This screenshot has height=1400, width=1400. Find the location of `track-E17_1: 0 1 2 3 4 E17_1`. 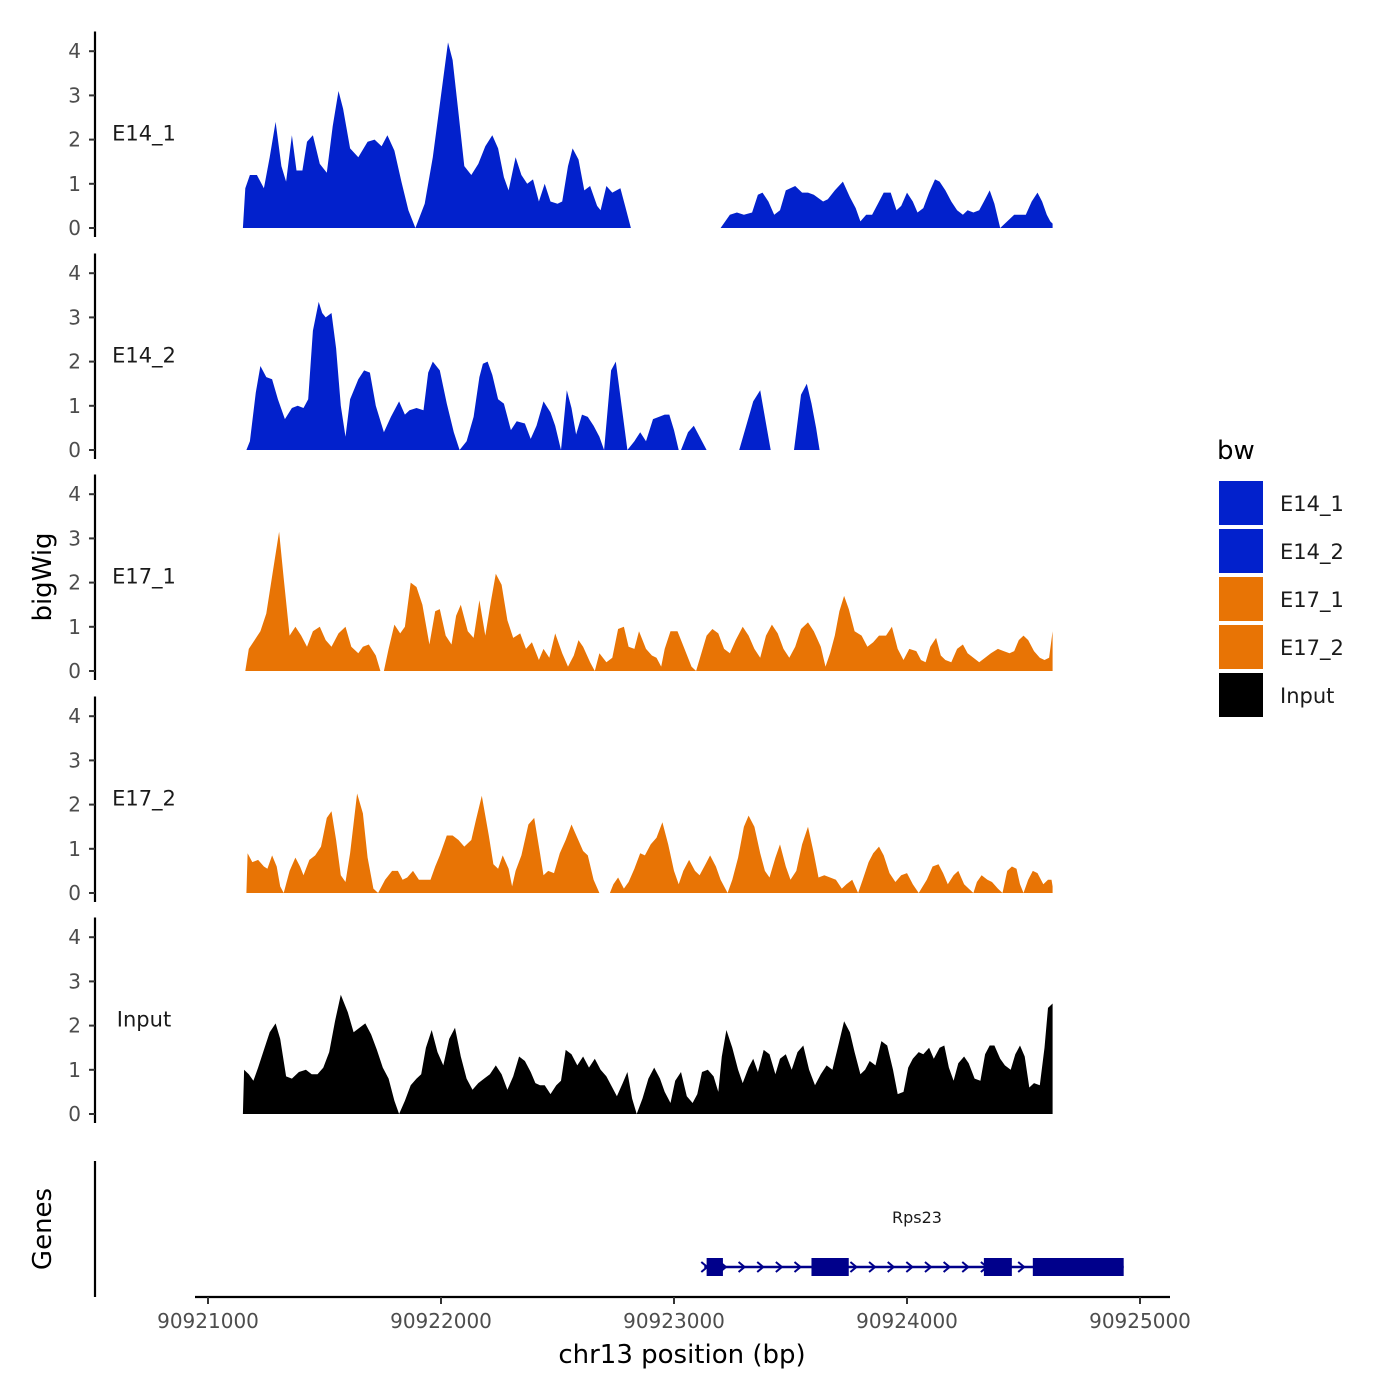

track-E17_1: 0 1 2 3 4 E17_1 is located at coordinates (560, 578).